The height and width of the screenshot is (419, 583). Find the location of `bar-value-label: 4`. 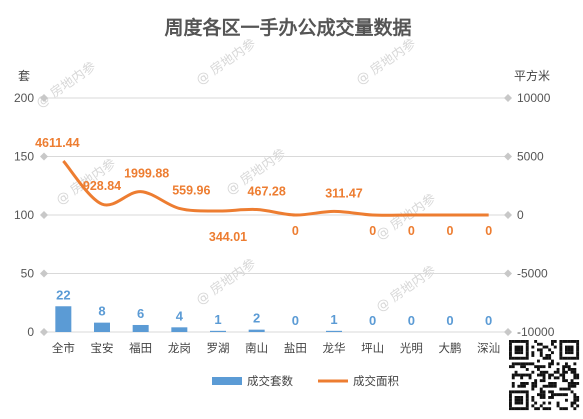

bar-value-label: 4 is located at coordinates (180, 315).